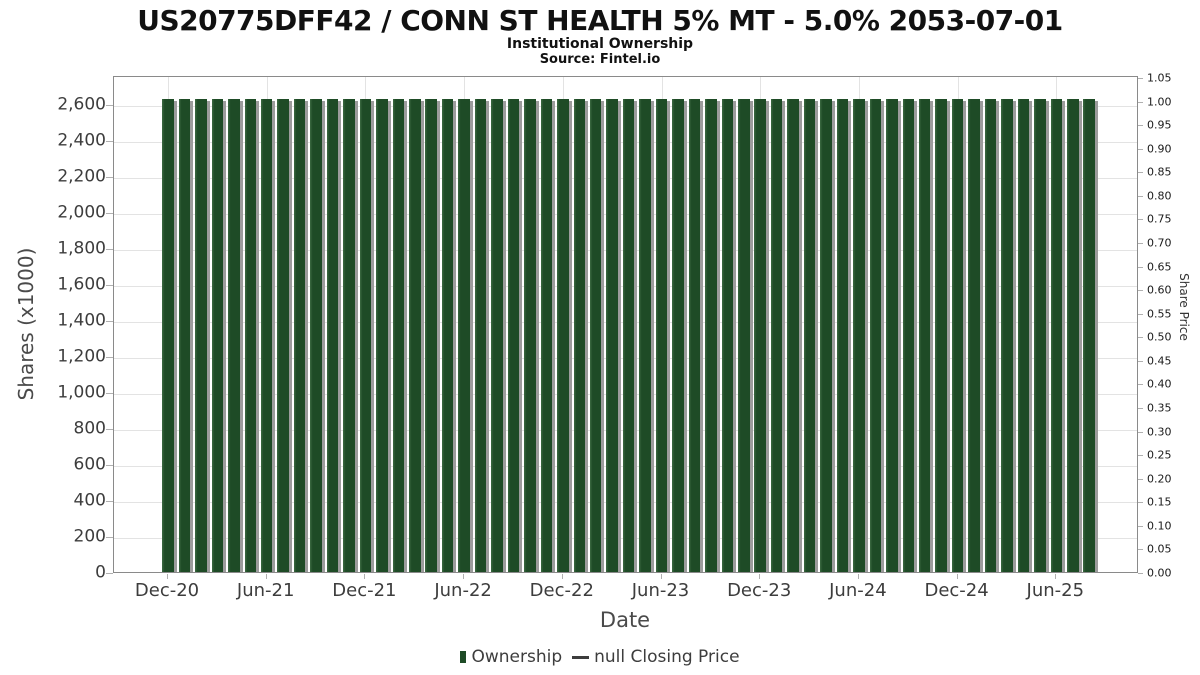 Image resolution: width=1200 pixels, height=675 pixels. Describe the element at coordinates (100, 572) in the screenshot. I see `y-axis-tick-label-left: 0` at that location.